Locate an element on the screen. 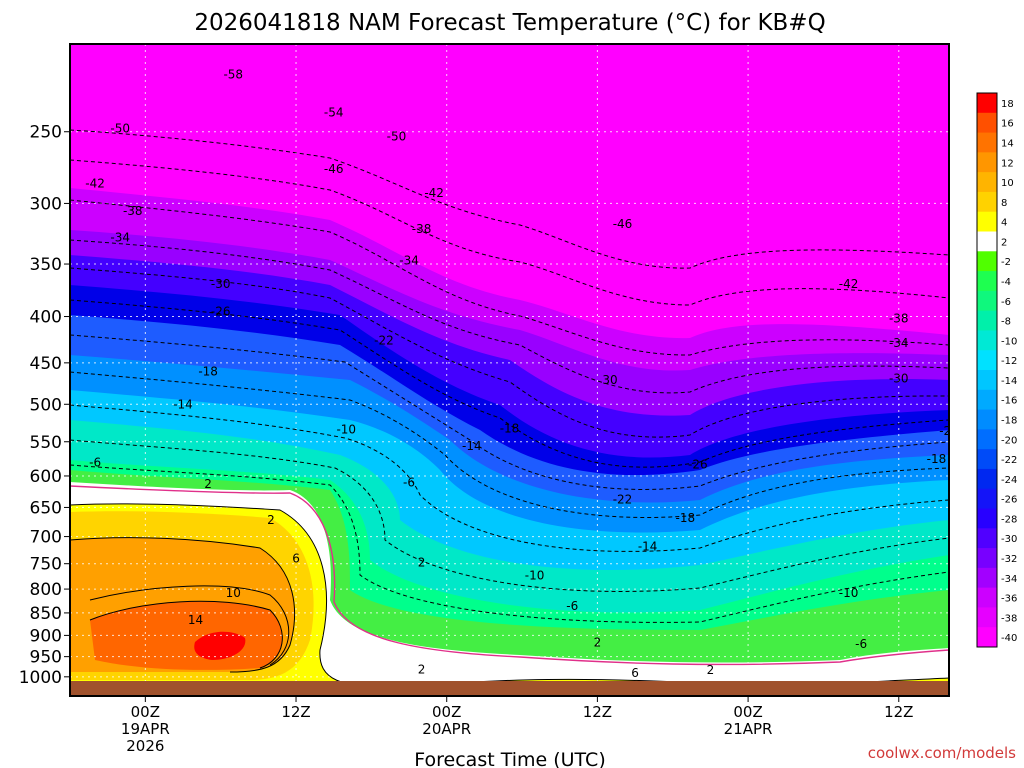 Image resolution: width=1024 pixels, height=768 pixels. pressure-tick-label: 600 is located at coordinates (46, 477).